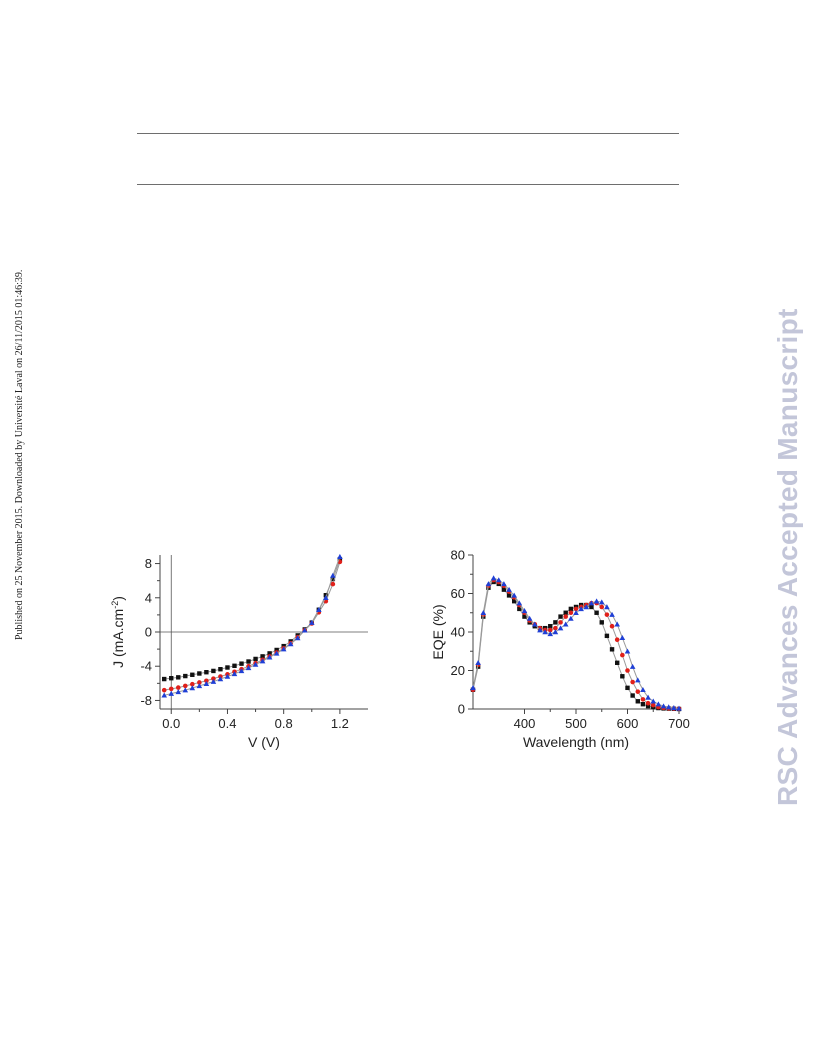 The width and height of the screenshot is (816, 1056). What do you see at coordinates (148, 597) in the screenshot?
I see `y-tick-label: 4` at bounding box center [148, 597].